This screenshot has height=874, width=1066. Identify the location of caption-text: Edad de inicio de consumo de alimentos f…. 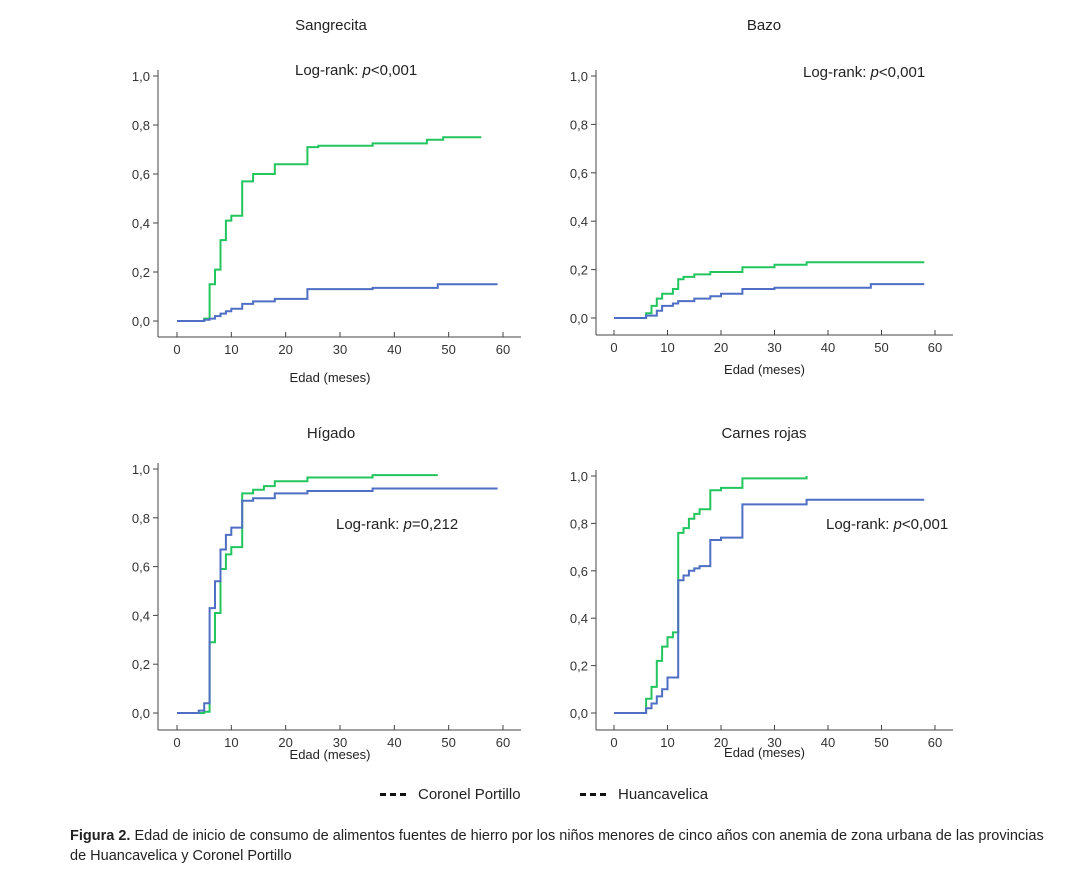
(557, 846).